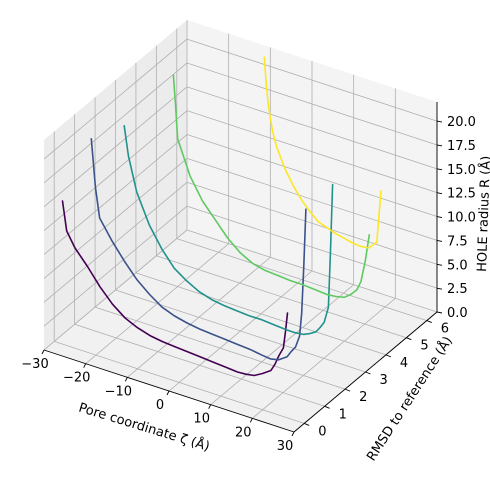 The image size is (490, 477). I want to click on x-tick-label: 20, so click(243, 432).